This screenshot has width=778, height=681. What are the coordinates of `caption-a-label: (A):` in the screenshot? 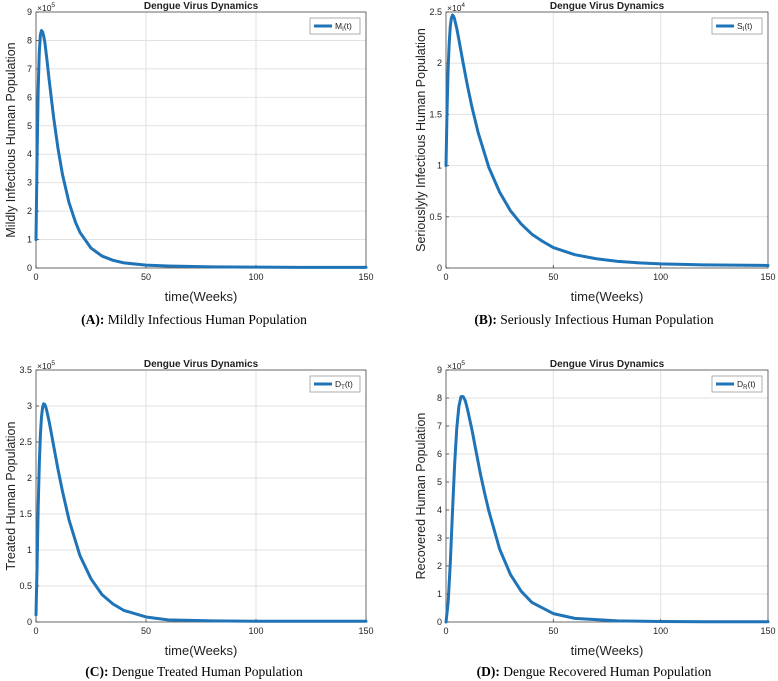 It's located at (93, 319).